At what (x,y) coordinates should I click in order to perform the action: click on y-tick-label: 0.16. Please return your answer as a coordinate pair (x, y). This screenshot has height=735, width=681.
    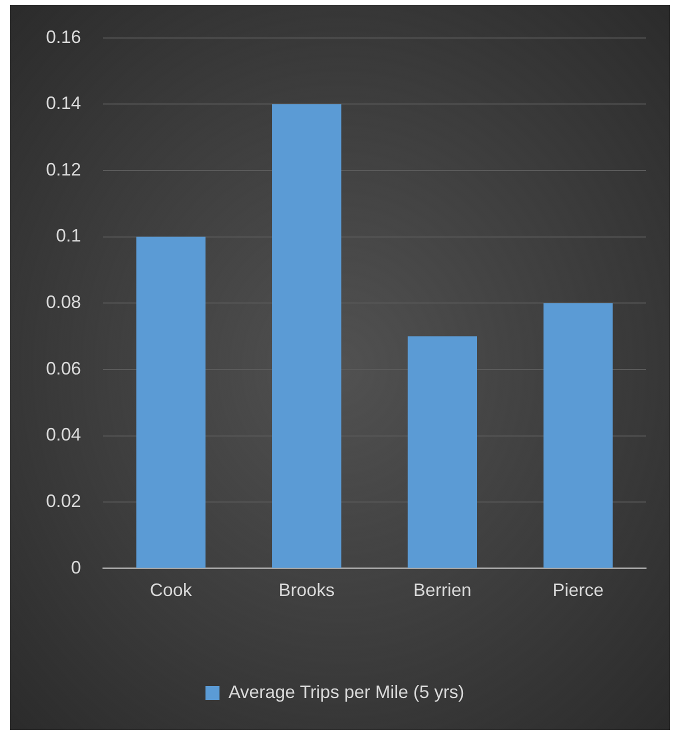
    Looking at the image, I should click on (64, 36).